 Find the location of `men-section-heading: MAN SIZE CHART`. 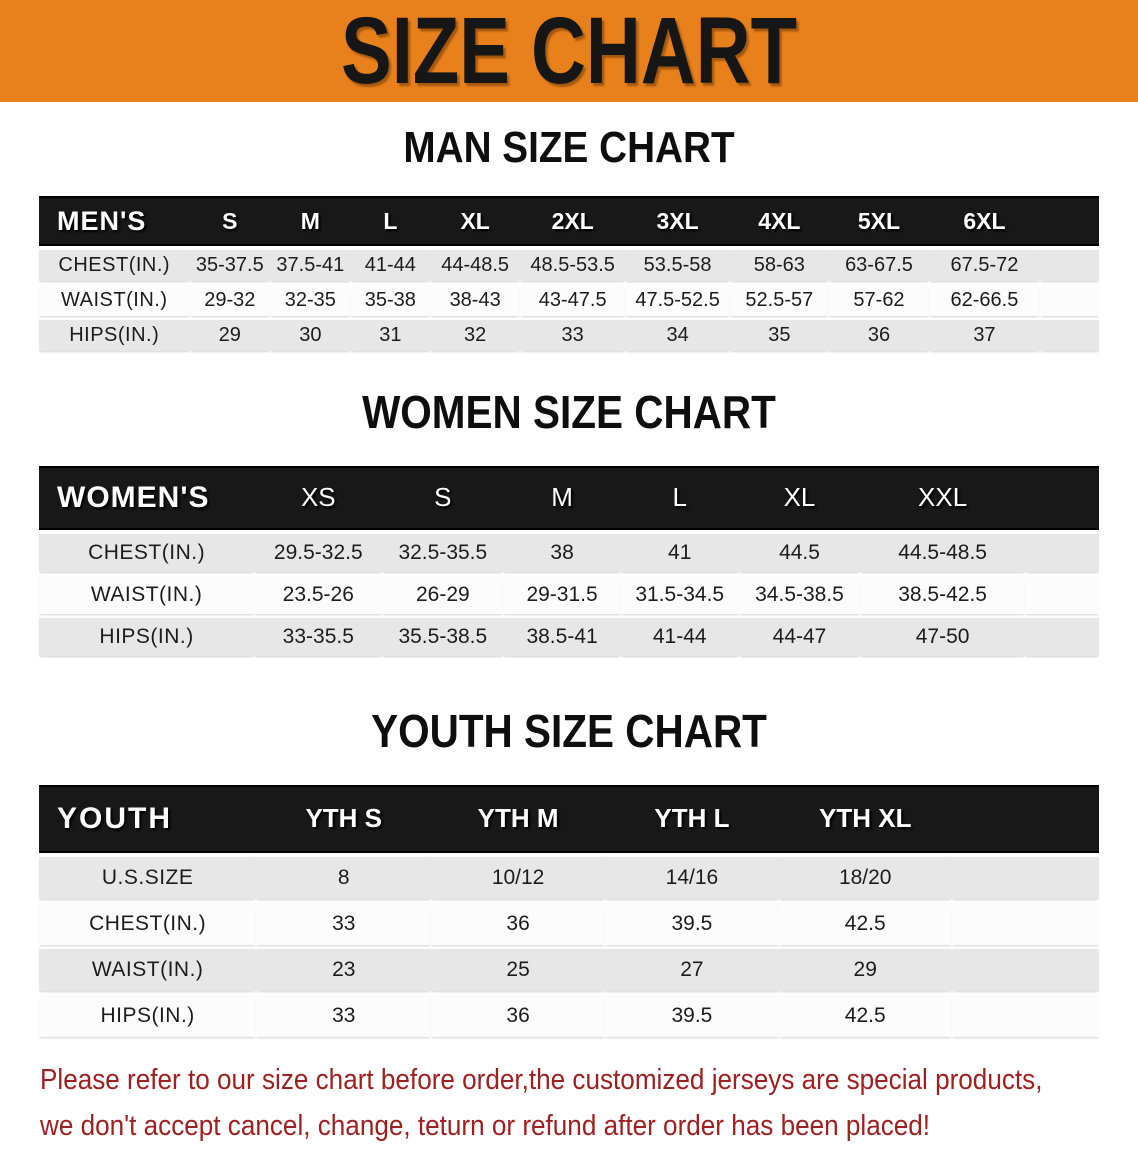

men-section-heading: MAN SIZE CHART is located at coordinates (569, 147).